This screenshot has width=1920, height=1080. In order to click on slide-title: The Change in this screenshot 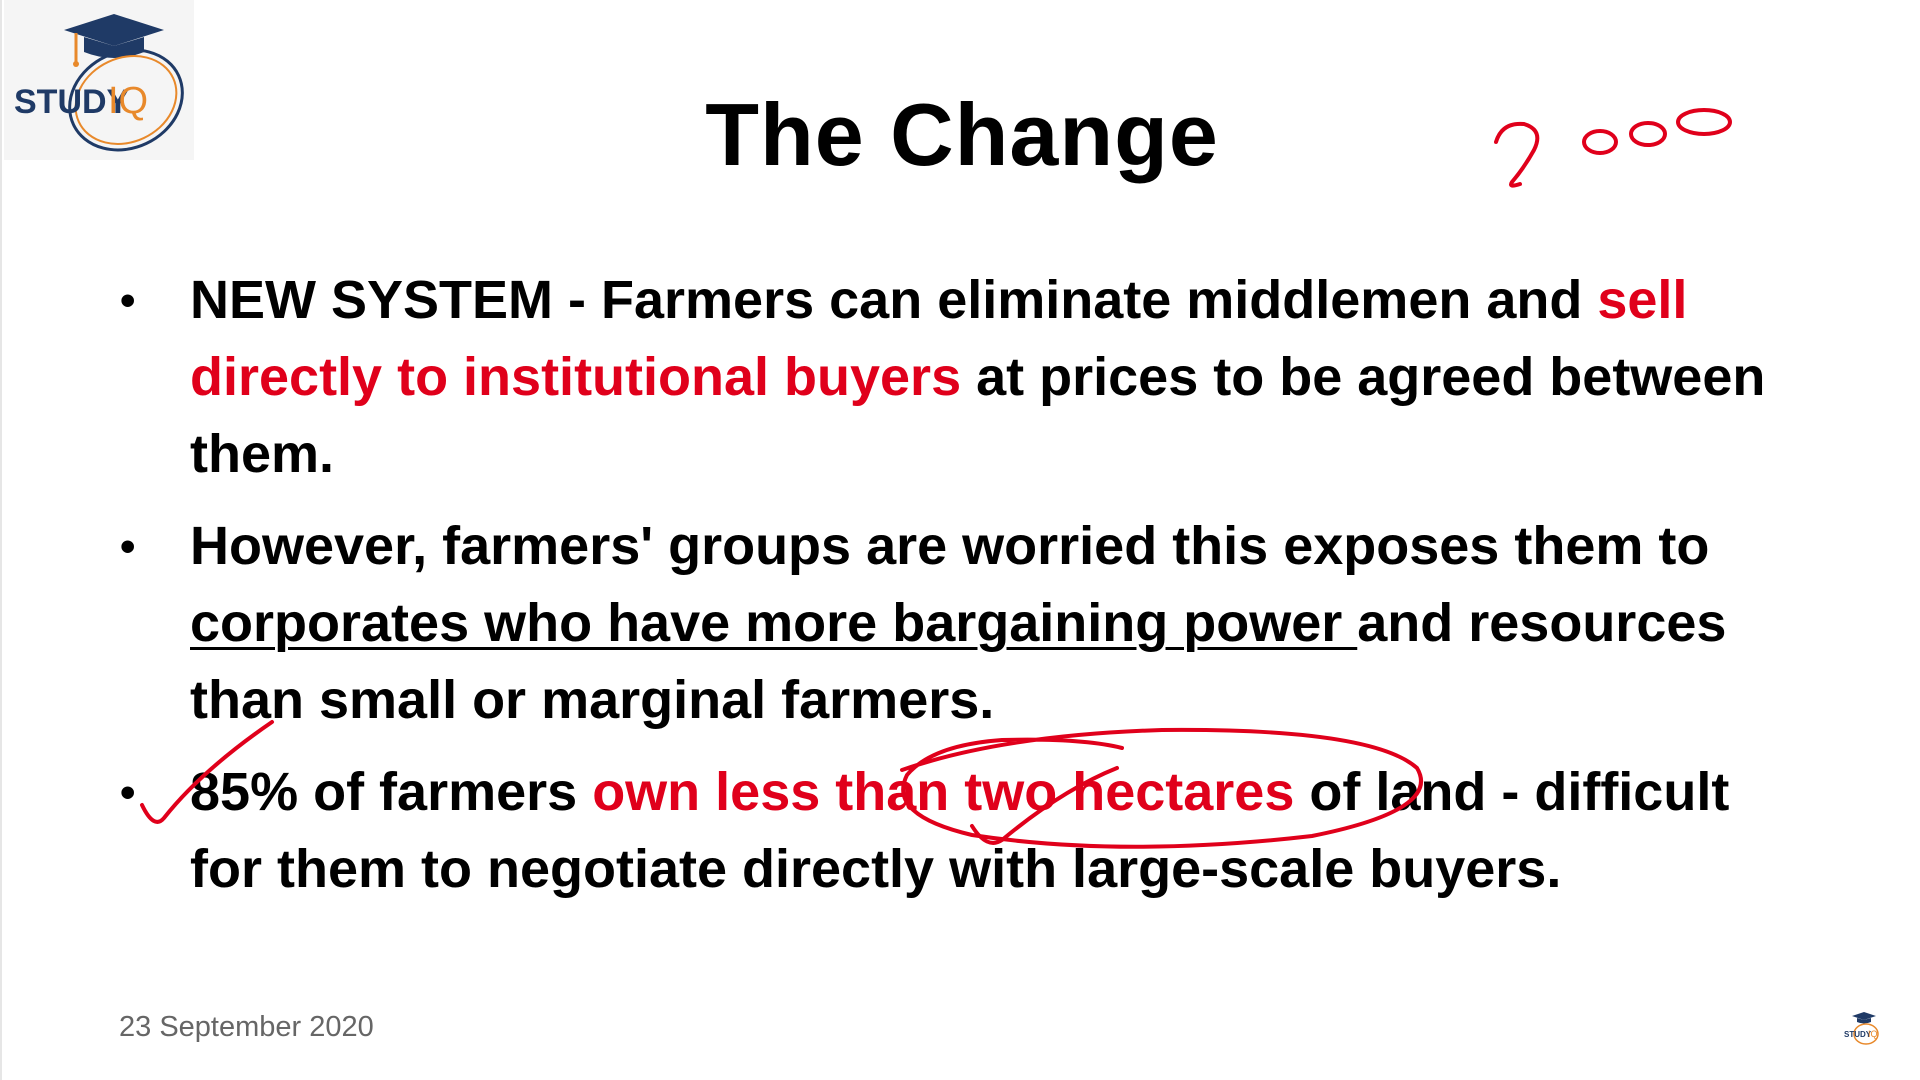, I will do `click(962, 134)`.